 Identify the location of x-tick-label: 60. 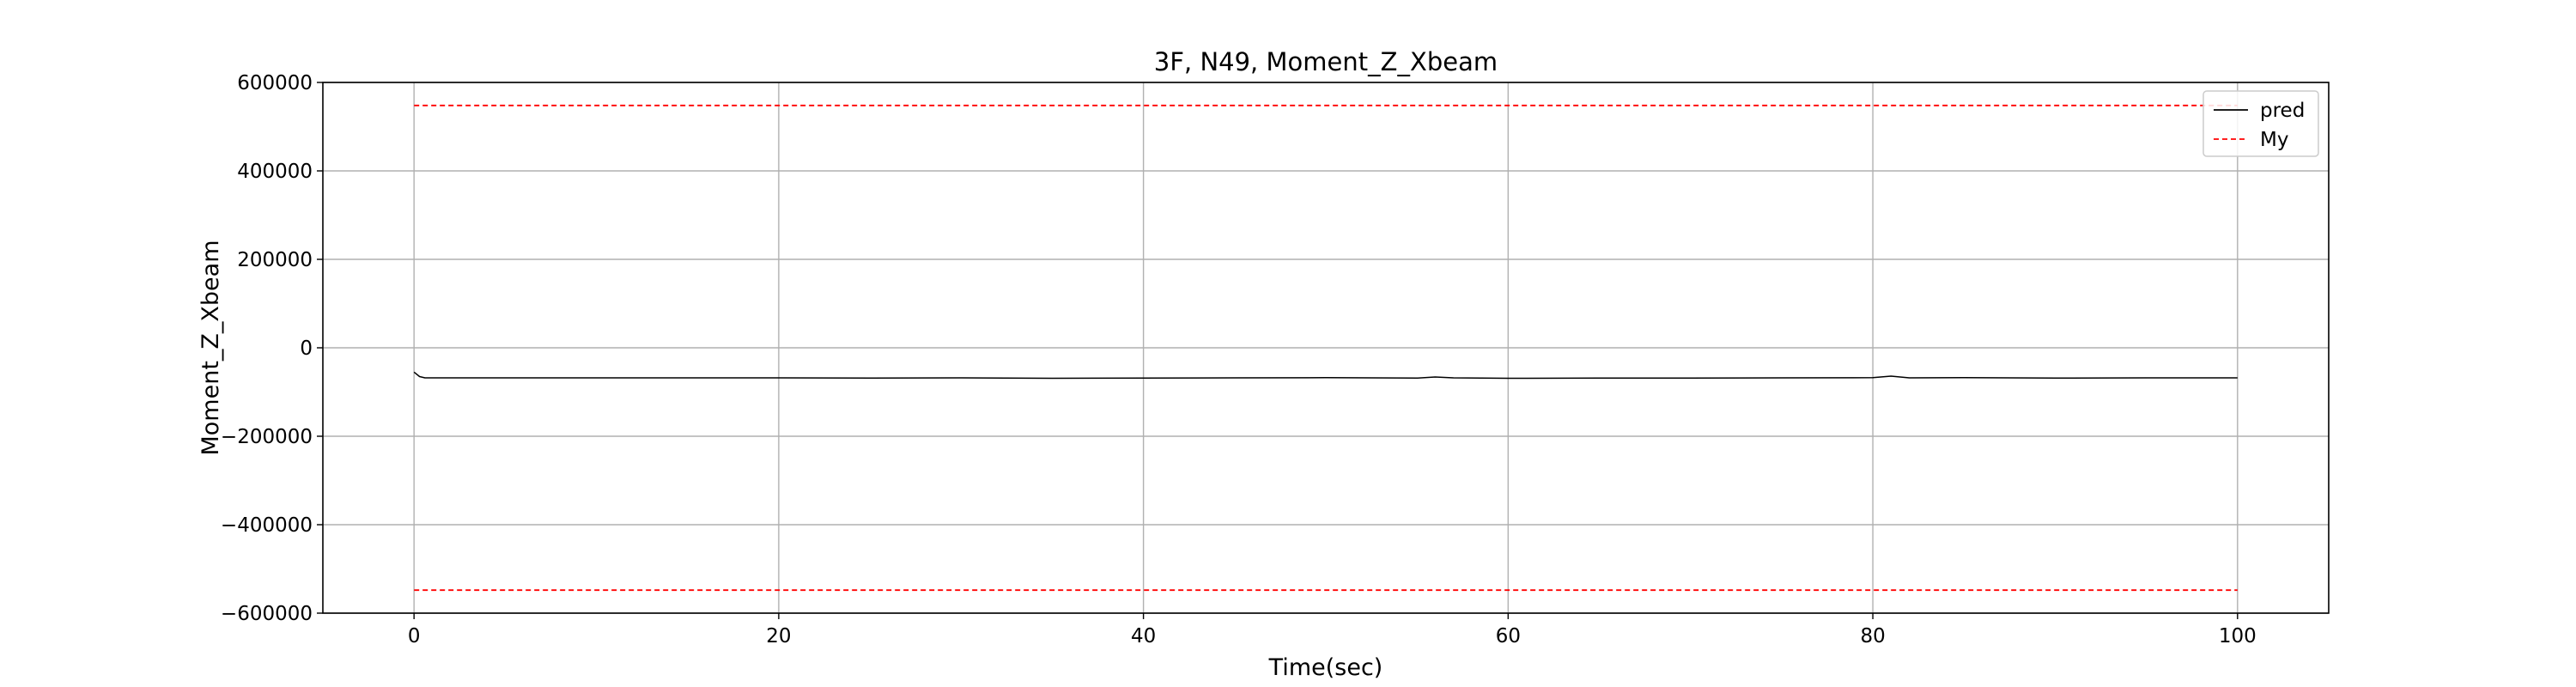
(1508, 636).